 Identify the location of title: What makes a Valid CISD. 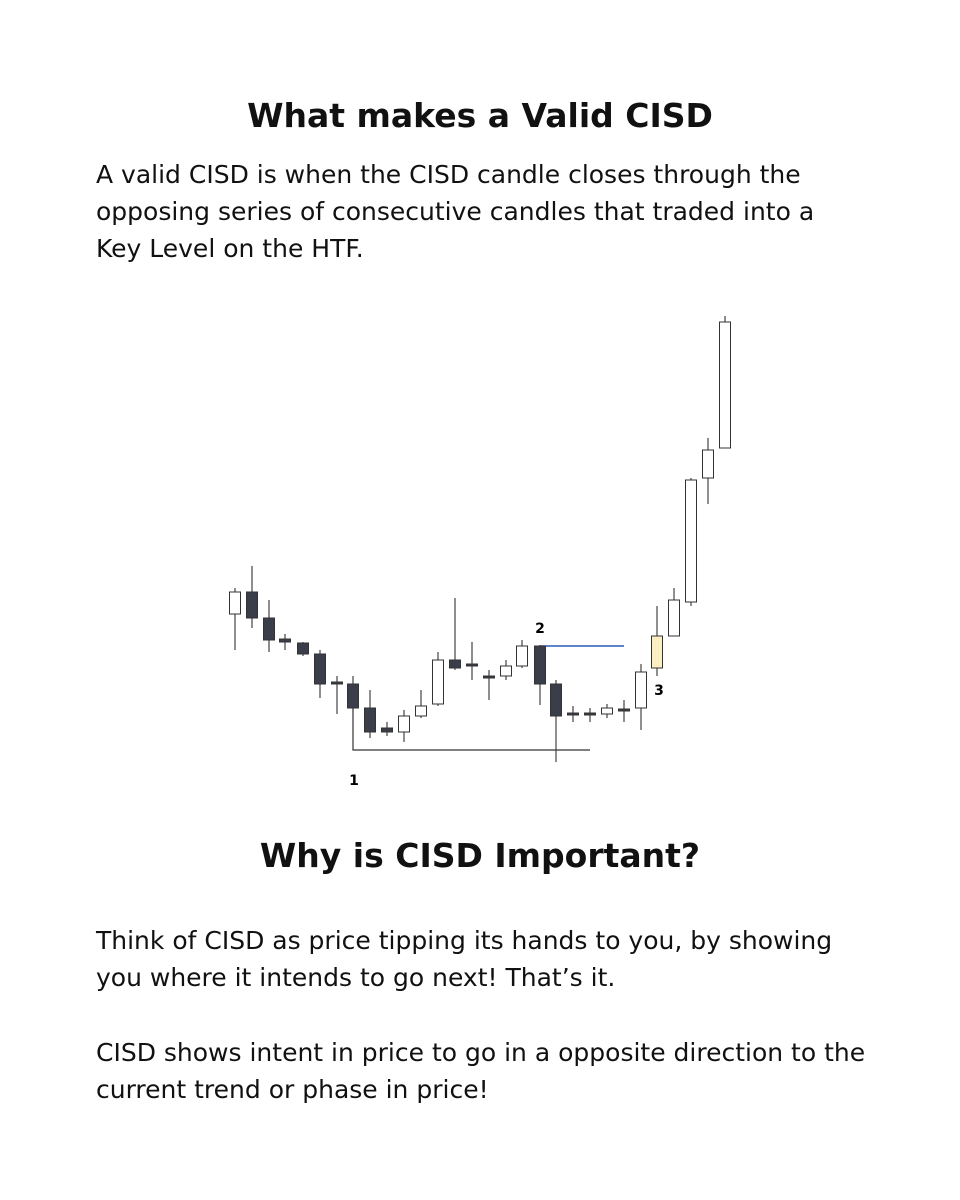
(480, 115).